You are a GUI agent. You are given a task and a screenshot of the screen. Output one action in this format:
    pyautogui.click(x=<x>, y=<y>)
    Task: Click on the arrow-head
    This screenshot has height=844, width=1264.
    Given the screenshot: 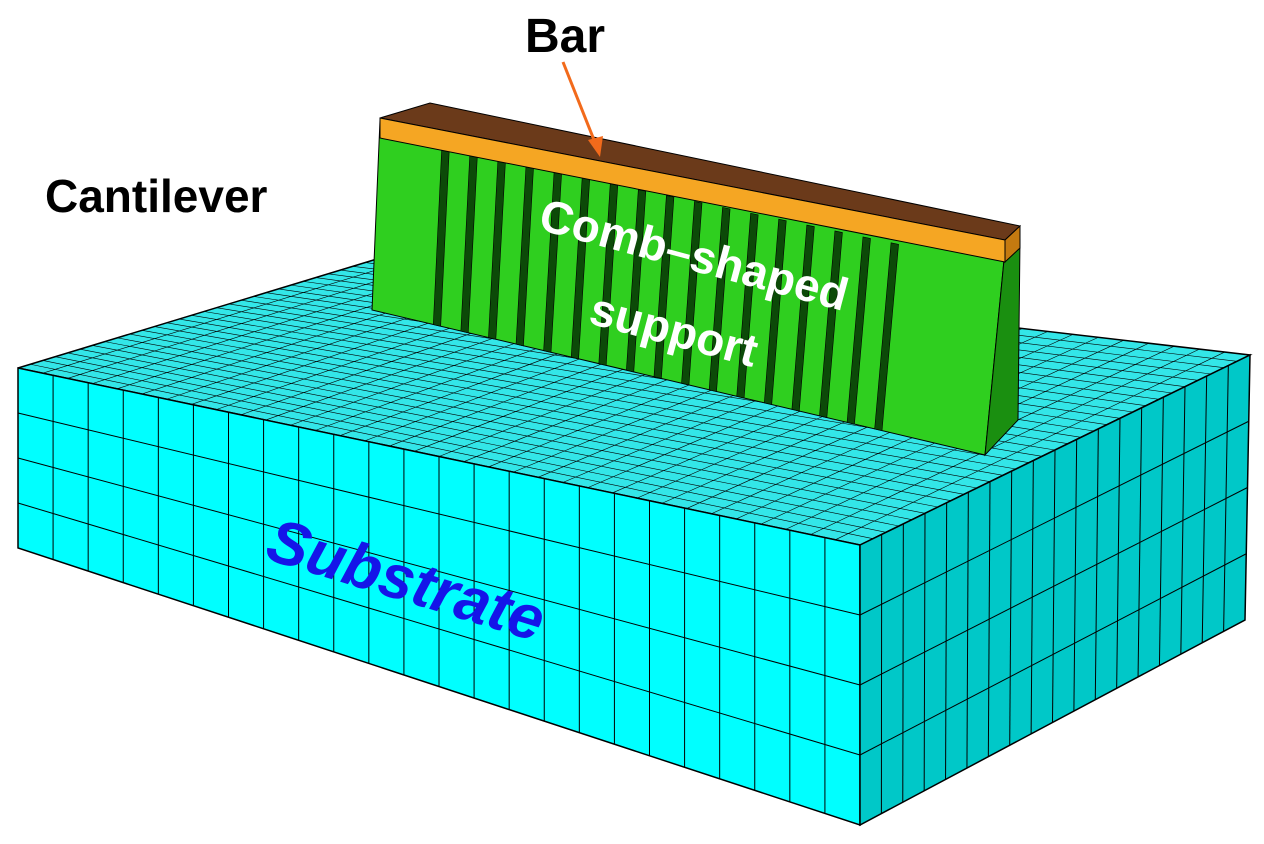 What is the action you would take?
    pyautogui.click(x=595, y=146)
    